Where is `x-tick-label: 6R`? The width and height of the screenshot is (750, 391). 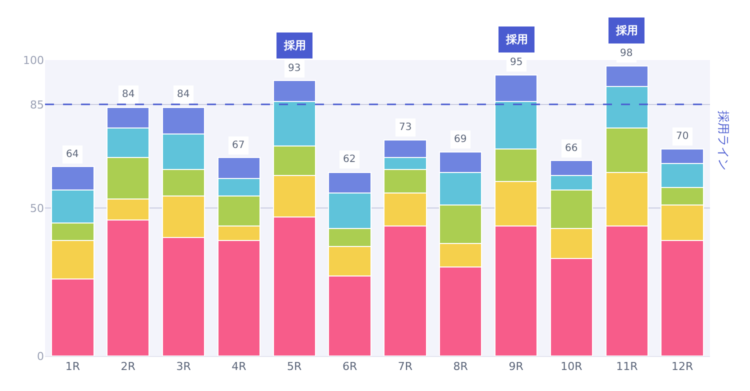
x-tick-label: 6R is located at coordinates (350, 367).